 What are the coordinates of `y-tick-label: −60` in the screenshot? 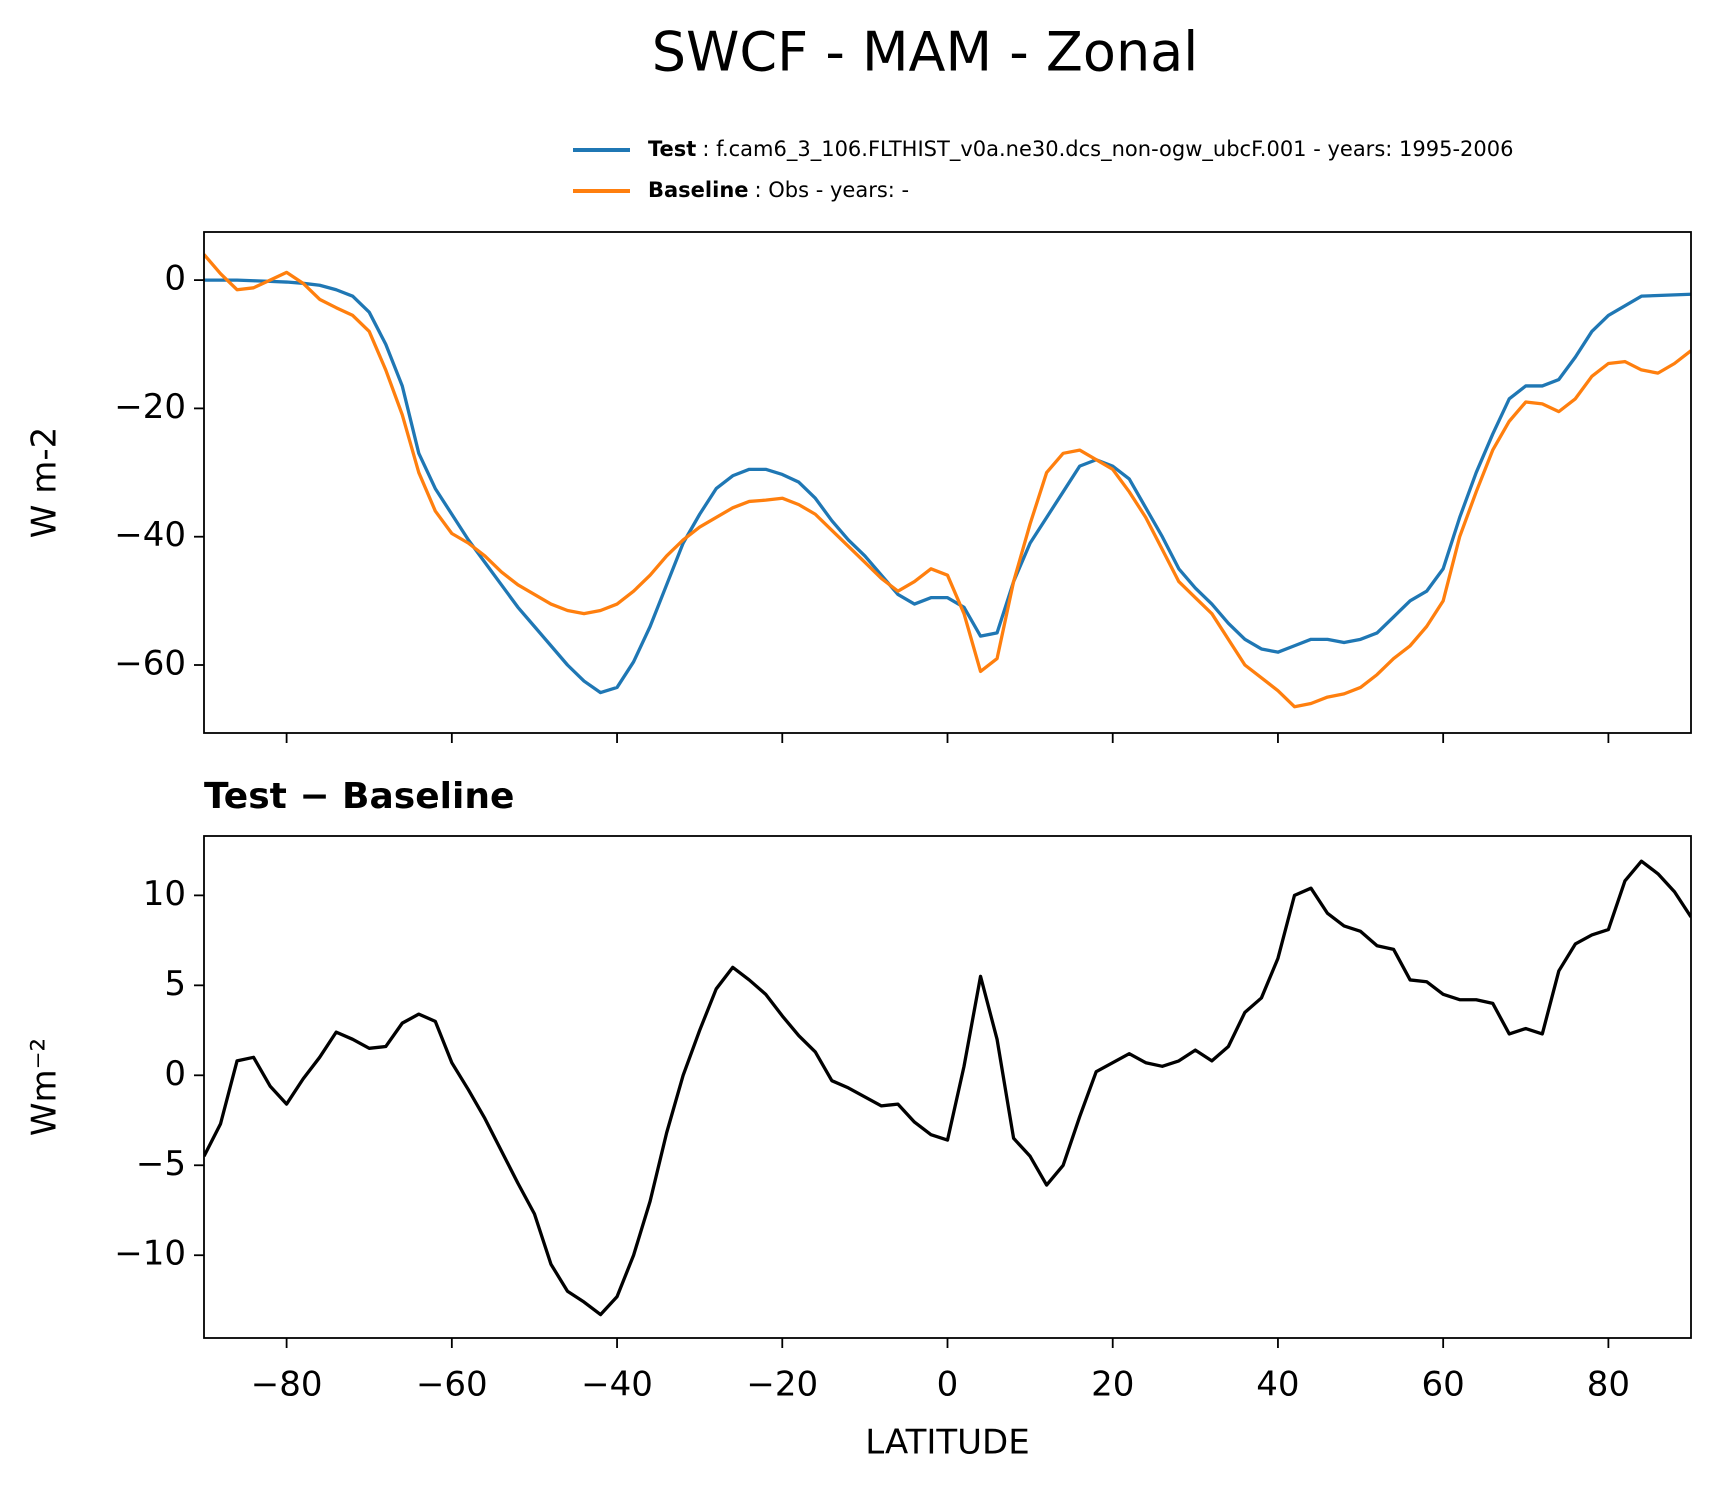 It's located at (150, 664).